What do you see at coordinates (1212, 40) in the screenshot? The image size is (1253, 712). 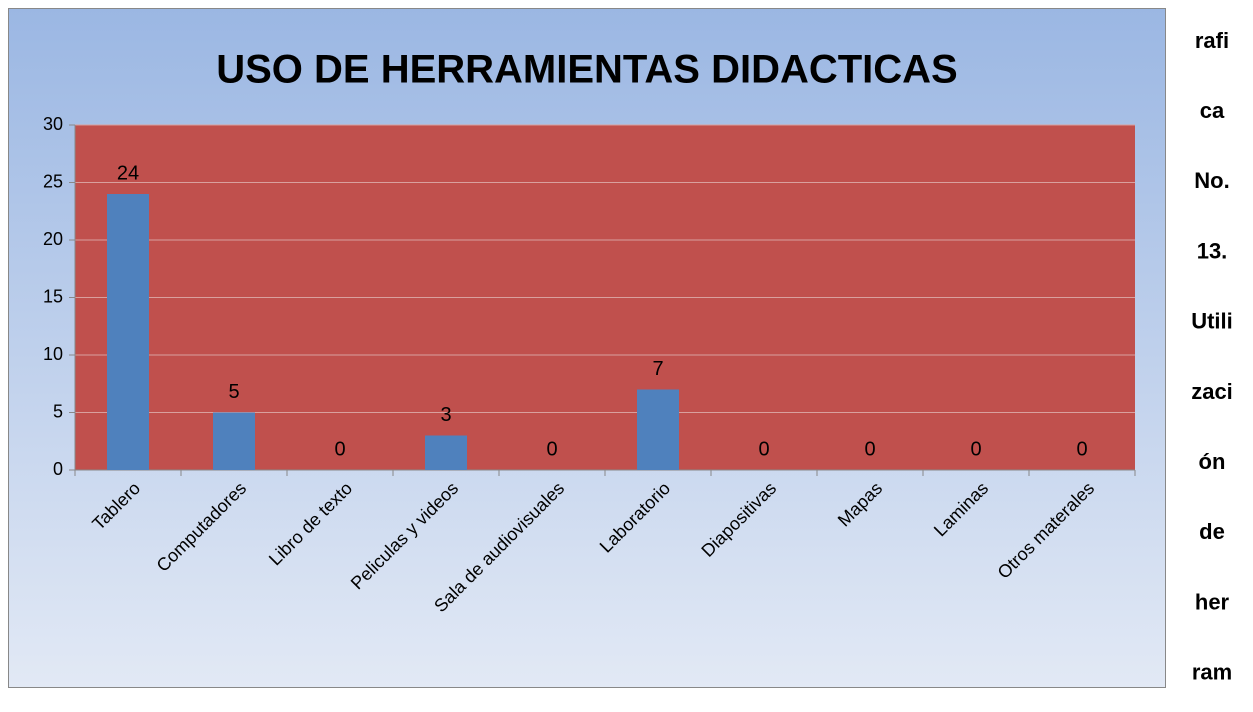 I see `side-text: rafi` at bounding box center [1212, 40].